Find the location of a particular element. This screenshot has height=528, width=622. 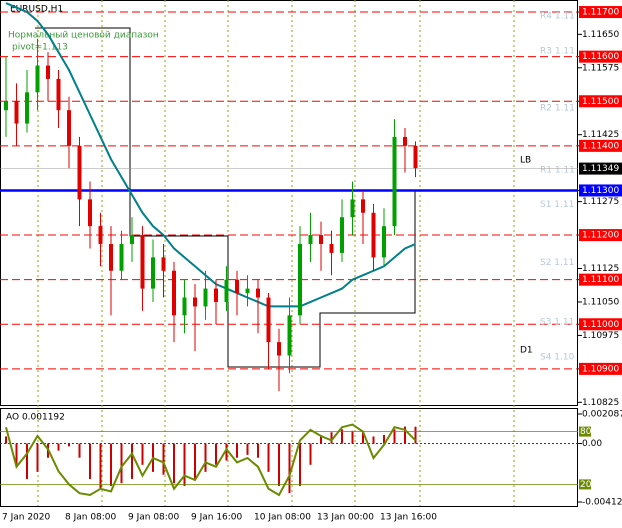

last-price: 1.11349 is located at coordinates (600, 169).